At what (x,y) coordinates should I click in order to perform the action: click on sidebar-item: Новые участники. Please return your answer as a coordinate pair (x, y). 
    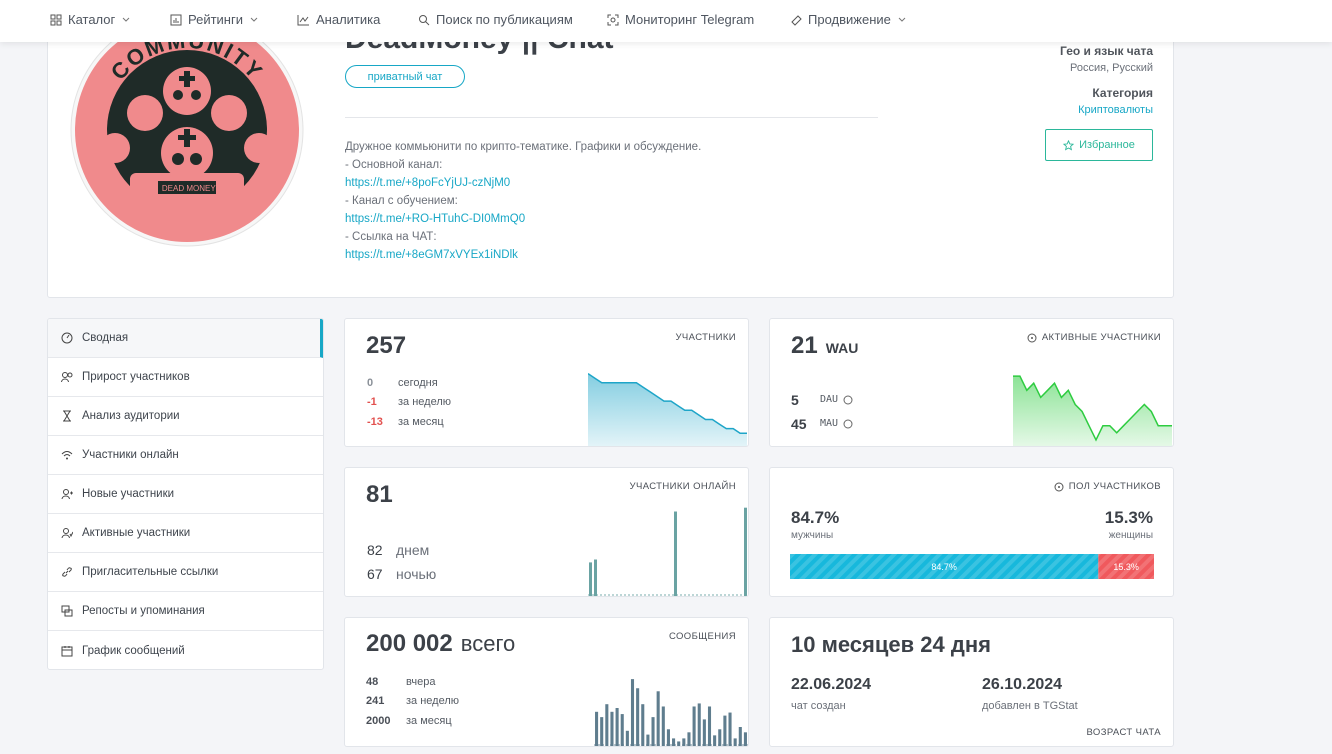
    Looking at the image, I should click on (185, 494).